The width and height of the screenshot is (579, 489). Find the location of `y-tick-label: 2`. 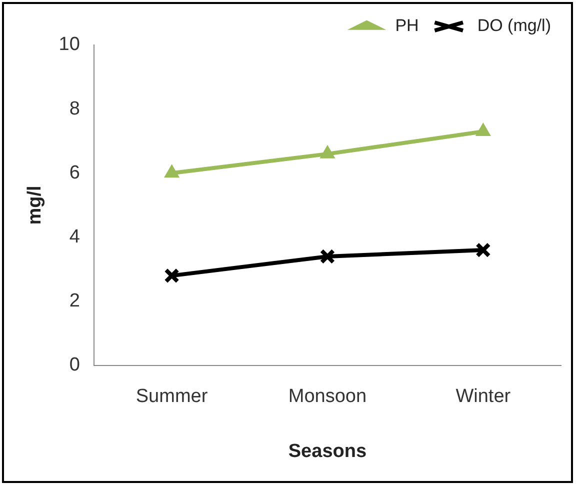

y-tick-label: 2 is located at coordinates (74, 301).